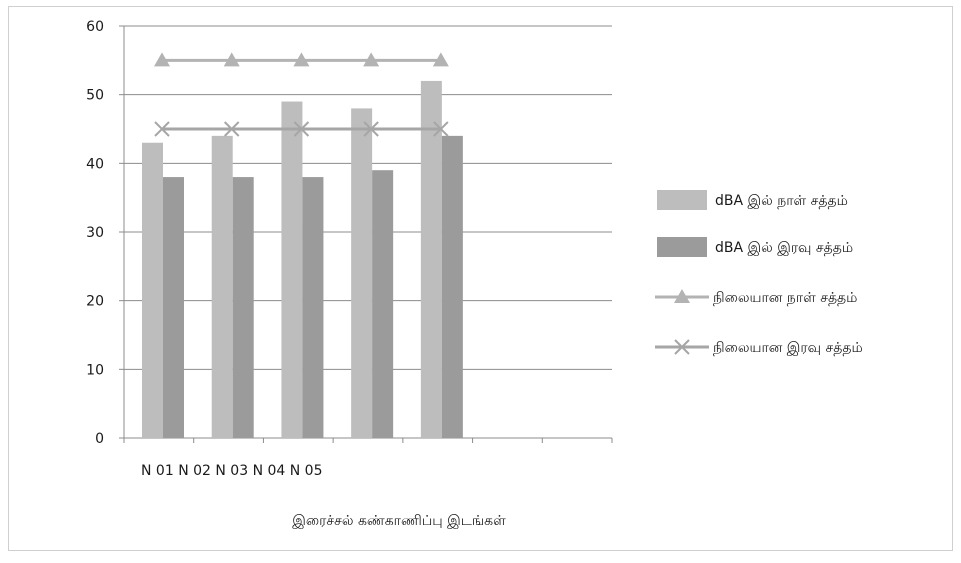 The image size is (961, 563). What do you see at coordinates (399, 521) in the screenshot?
I see `x-axis-title: இரைச்சல் கண்காணிப்பு இடங்கள்` at bounding box center [399, 521].